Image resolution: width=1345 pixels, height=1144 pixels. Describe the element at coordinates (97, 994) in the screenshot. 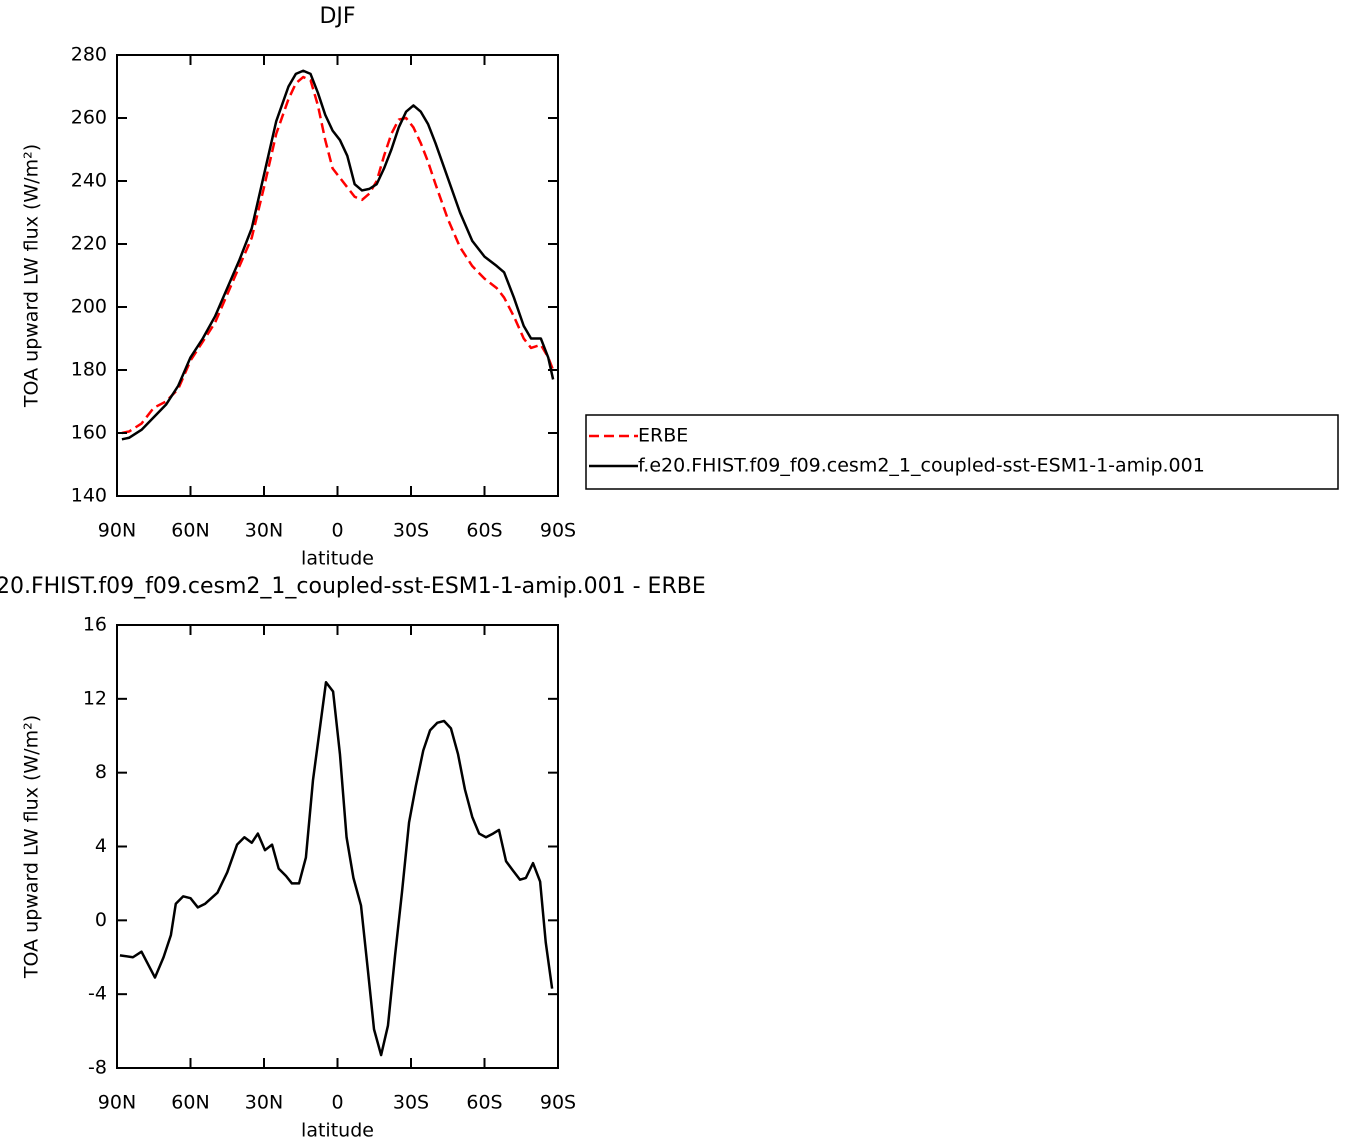

I see `y-tick-label: -4` at that location.